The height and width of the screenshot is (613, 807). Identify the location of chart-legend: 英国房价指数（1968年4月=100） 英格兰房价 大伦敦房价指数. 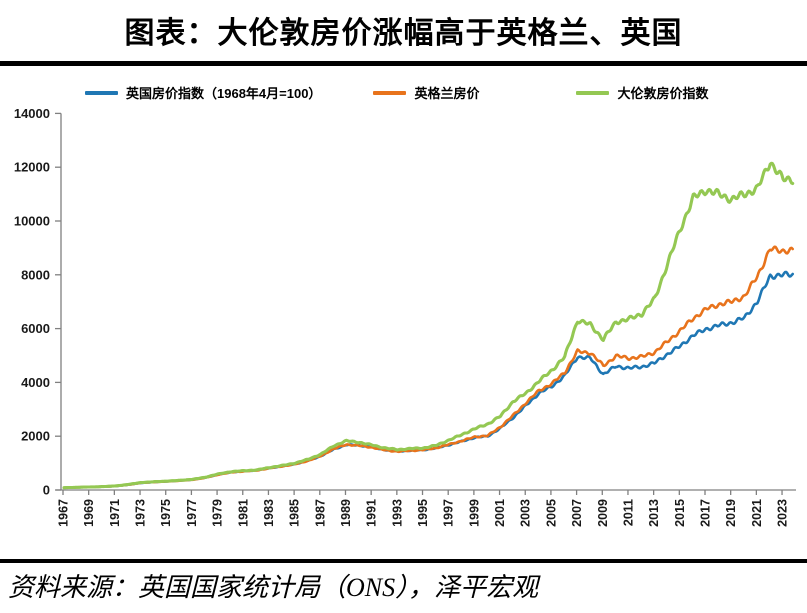
(403, 92).